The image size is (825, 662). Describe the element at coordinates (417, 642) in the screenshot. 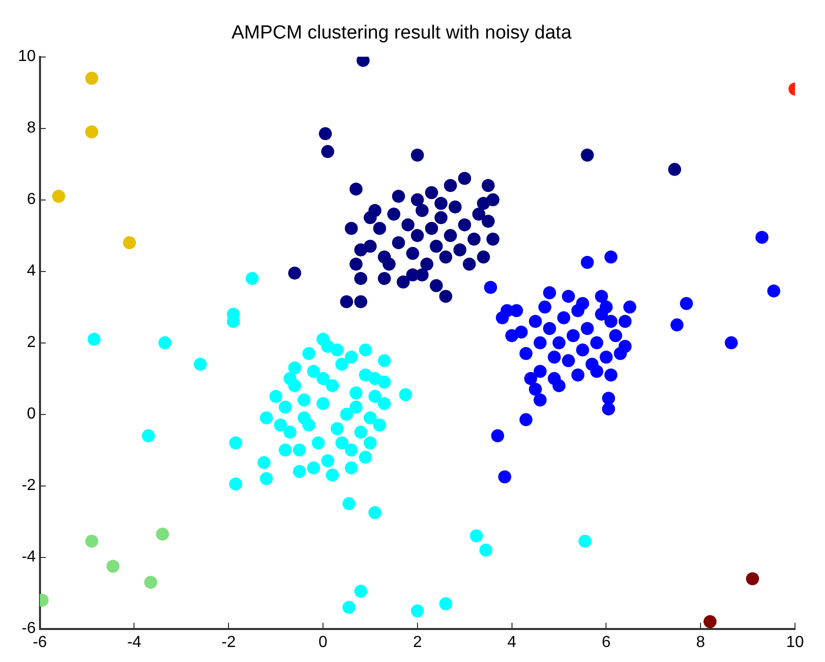

I see `x-tick-label: 2` at that location.